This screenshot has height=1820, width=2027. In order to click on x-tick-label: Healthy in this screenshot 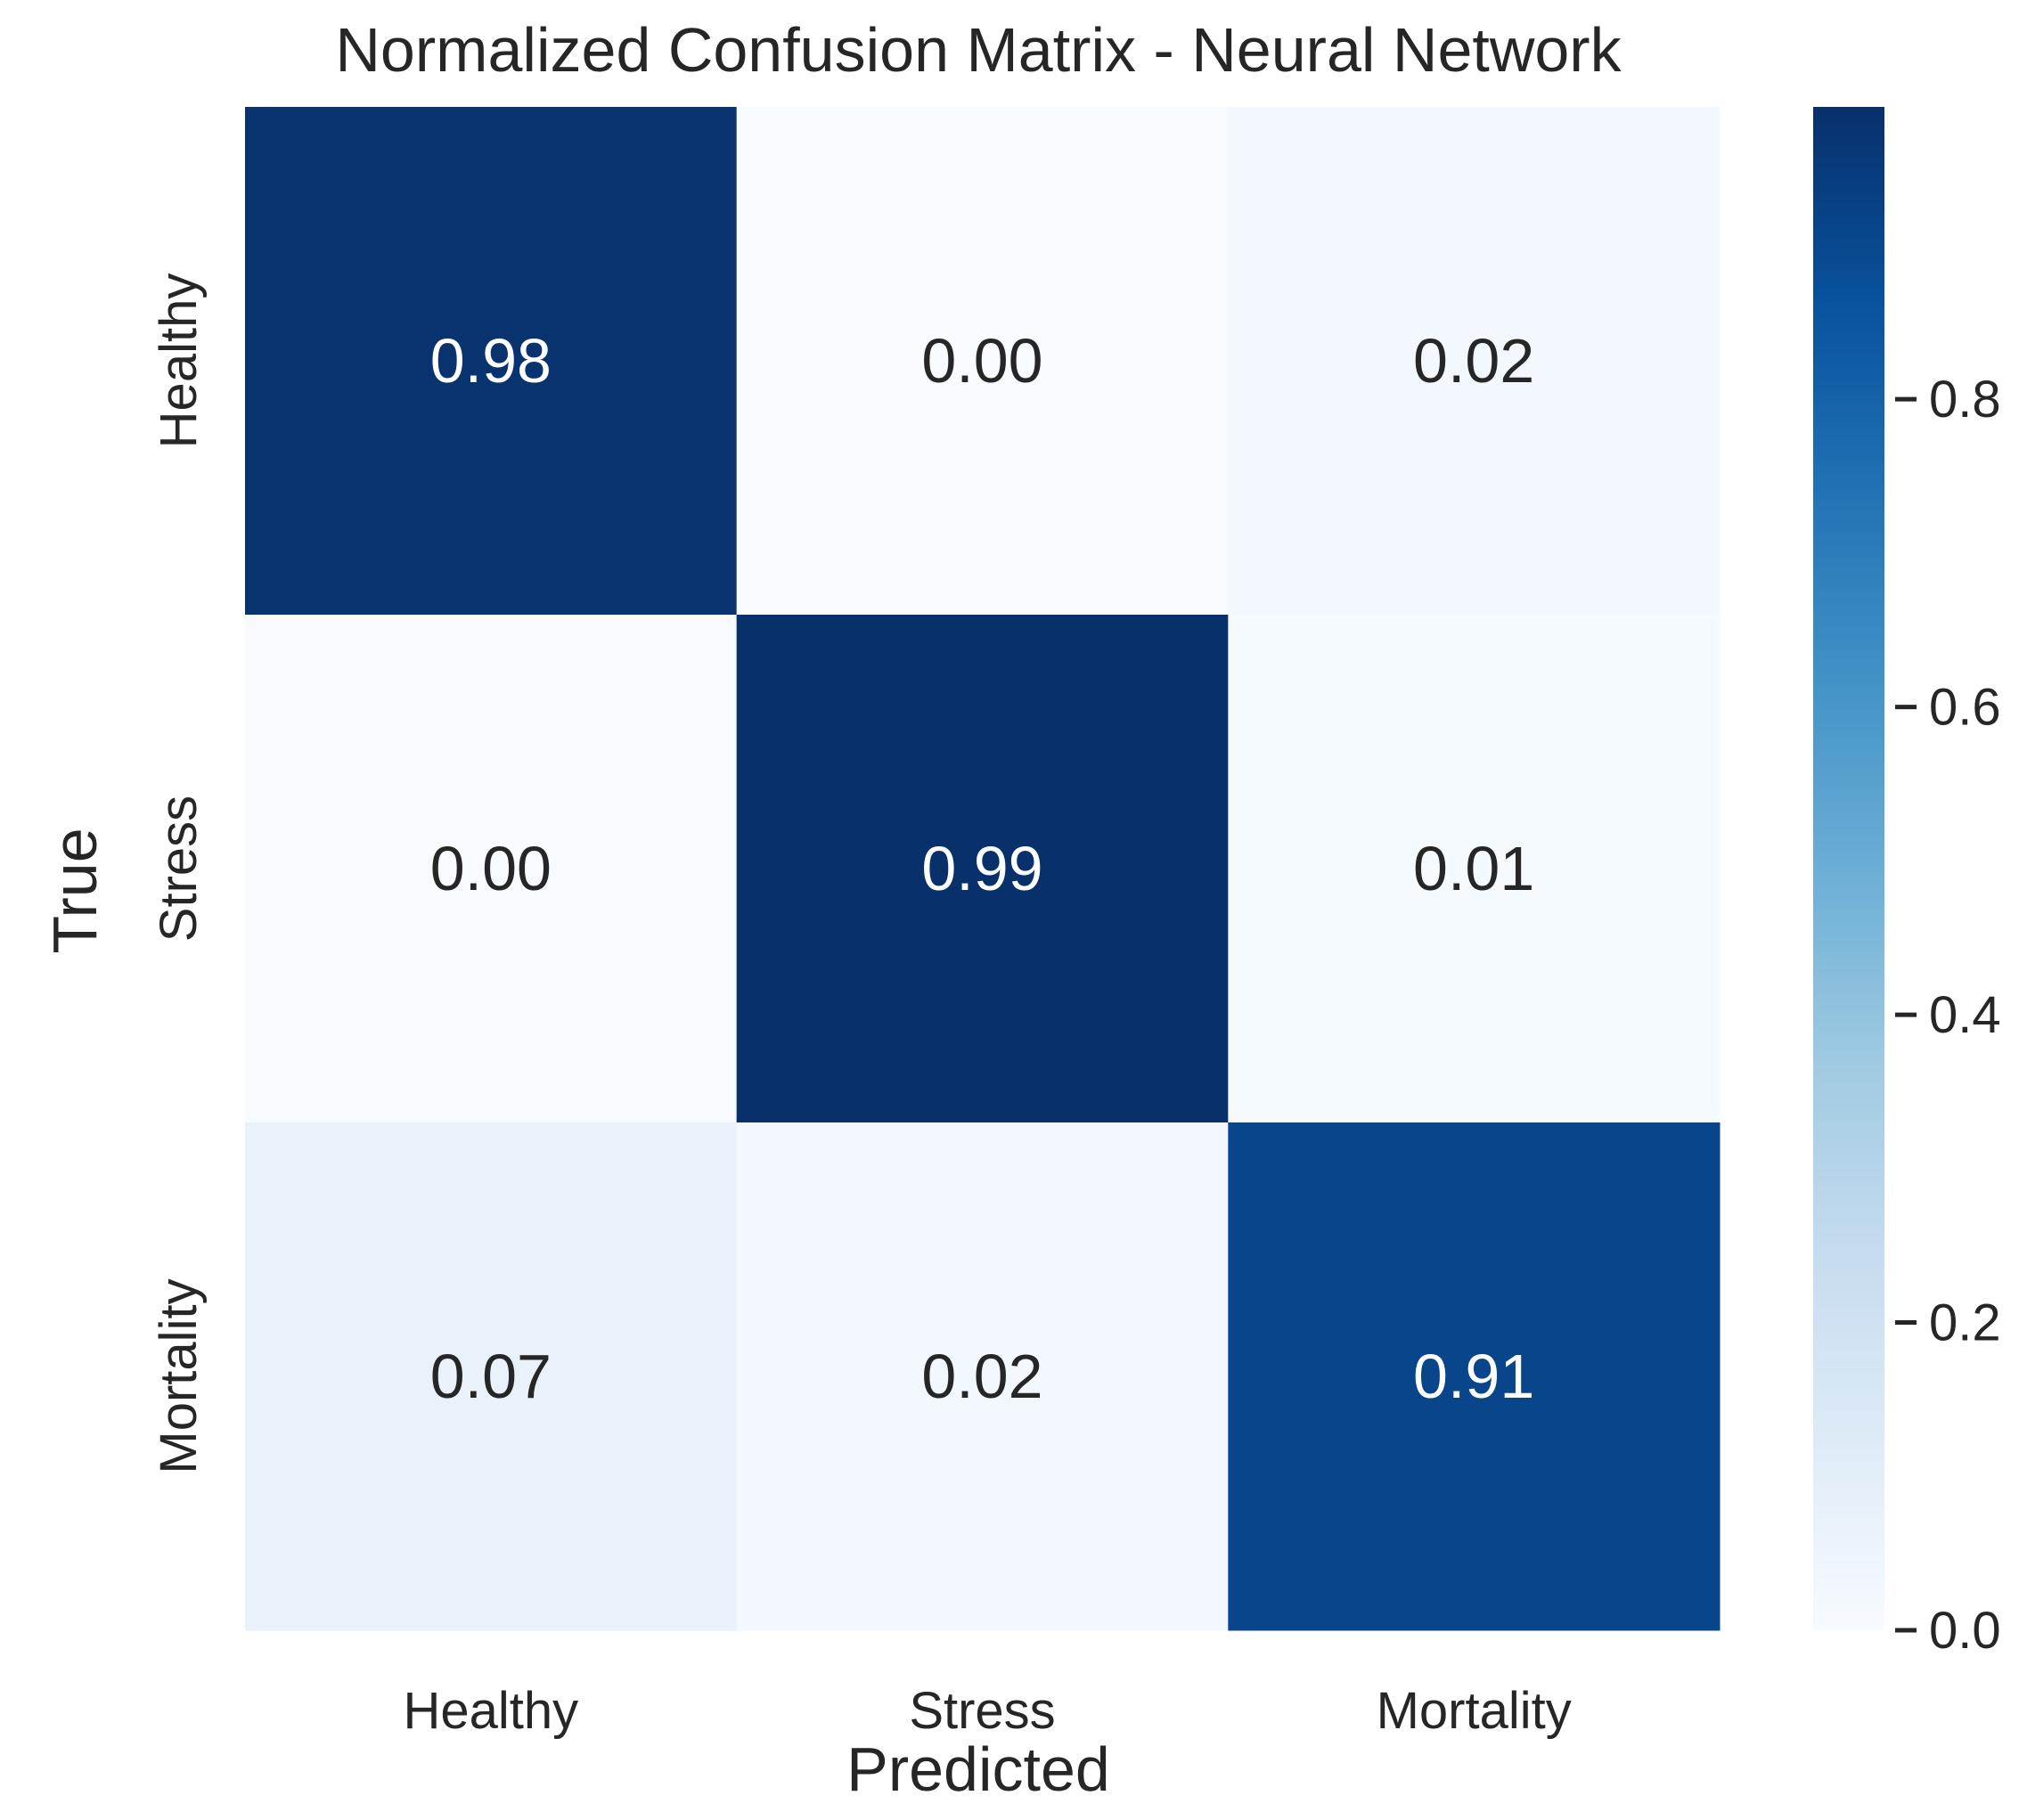, I will do `click(491, 1711)`.